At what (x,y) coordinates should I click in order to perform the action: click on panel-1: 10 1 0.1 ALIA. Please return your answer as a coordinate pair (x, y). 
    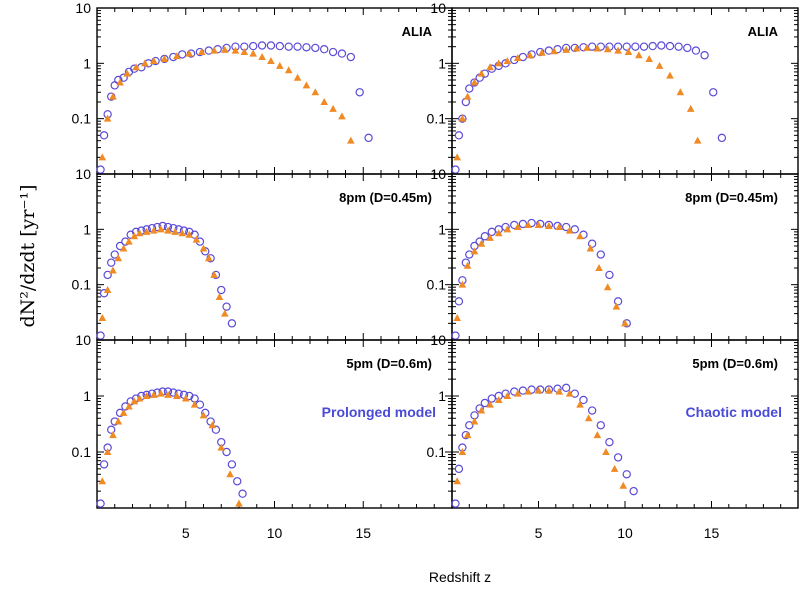
    Looking at the image, I should click on (262, 87).